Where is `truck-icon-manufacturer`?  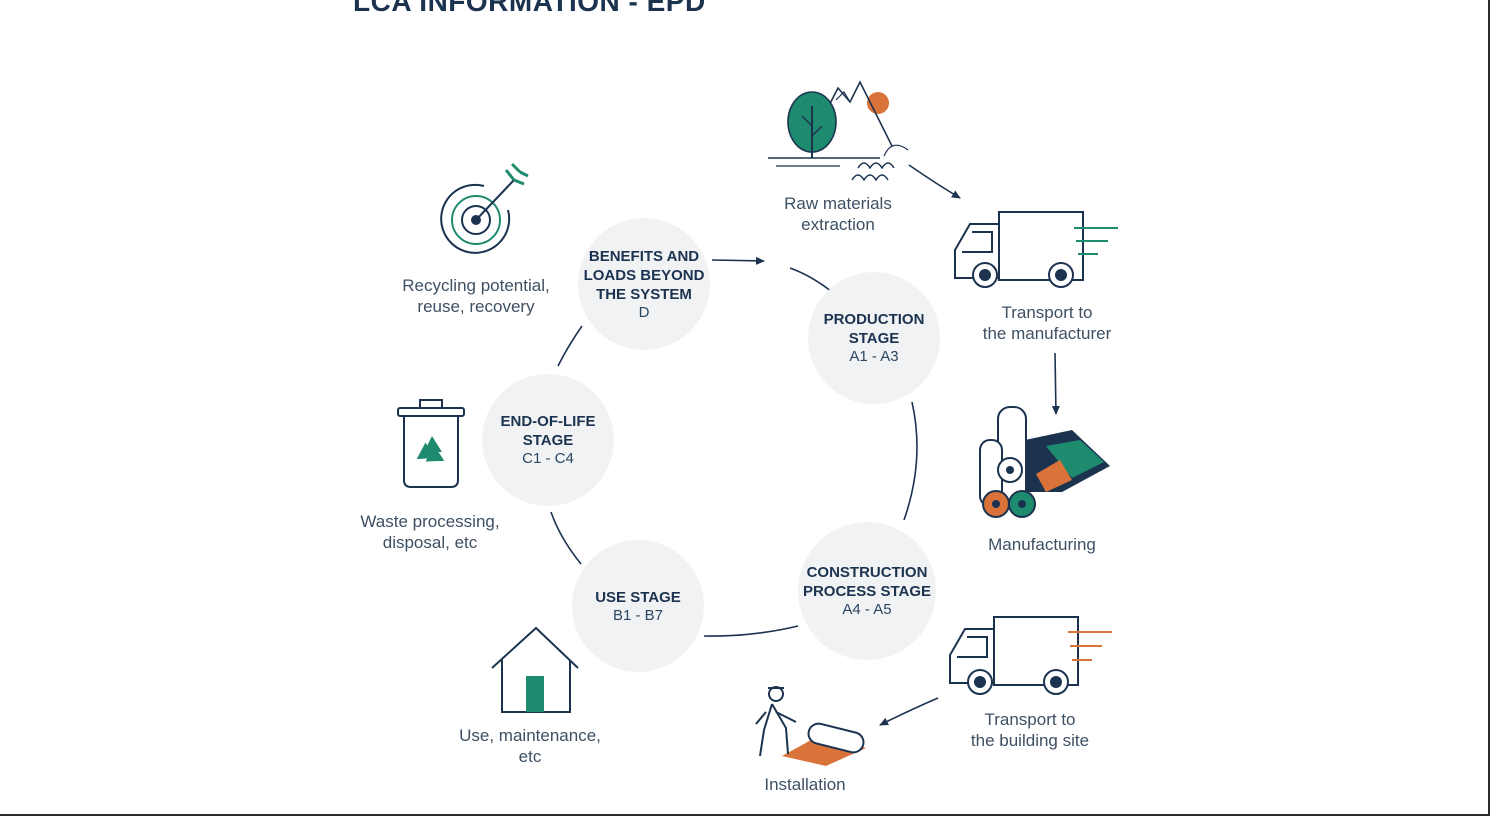
truck-icon-manufacturer is located at coordinates (1036, 249).